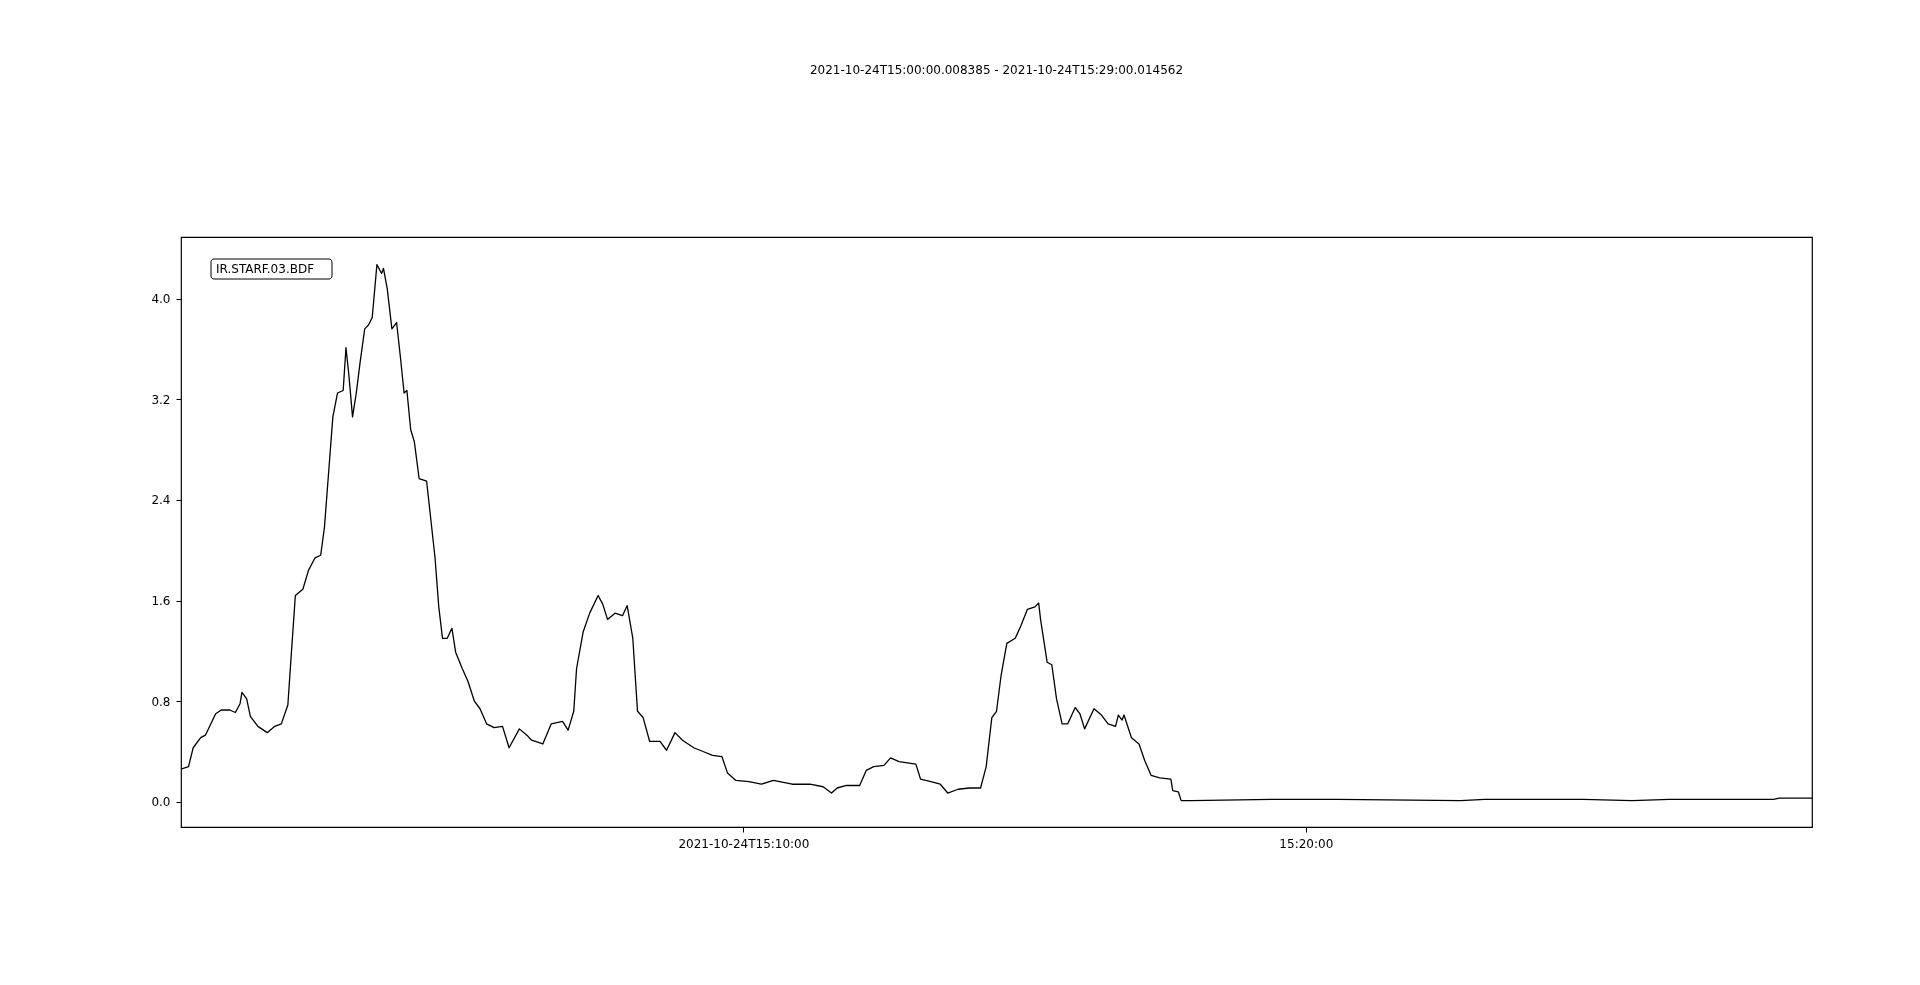  I want to click on x-tick-label: 15:20:00, so click(1306, 843).